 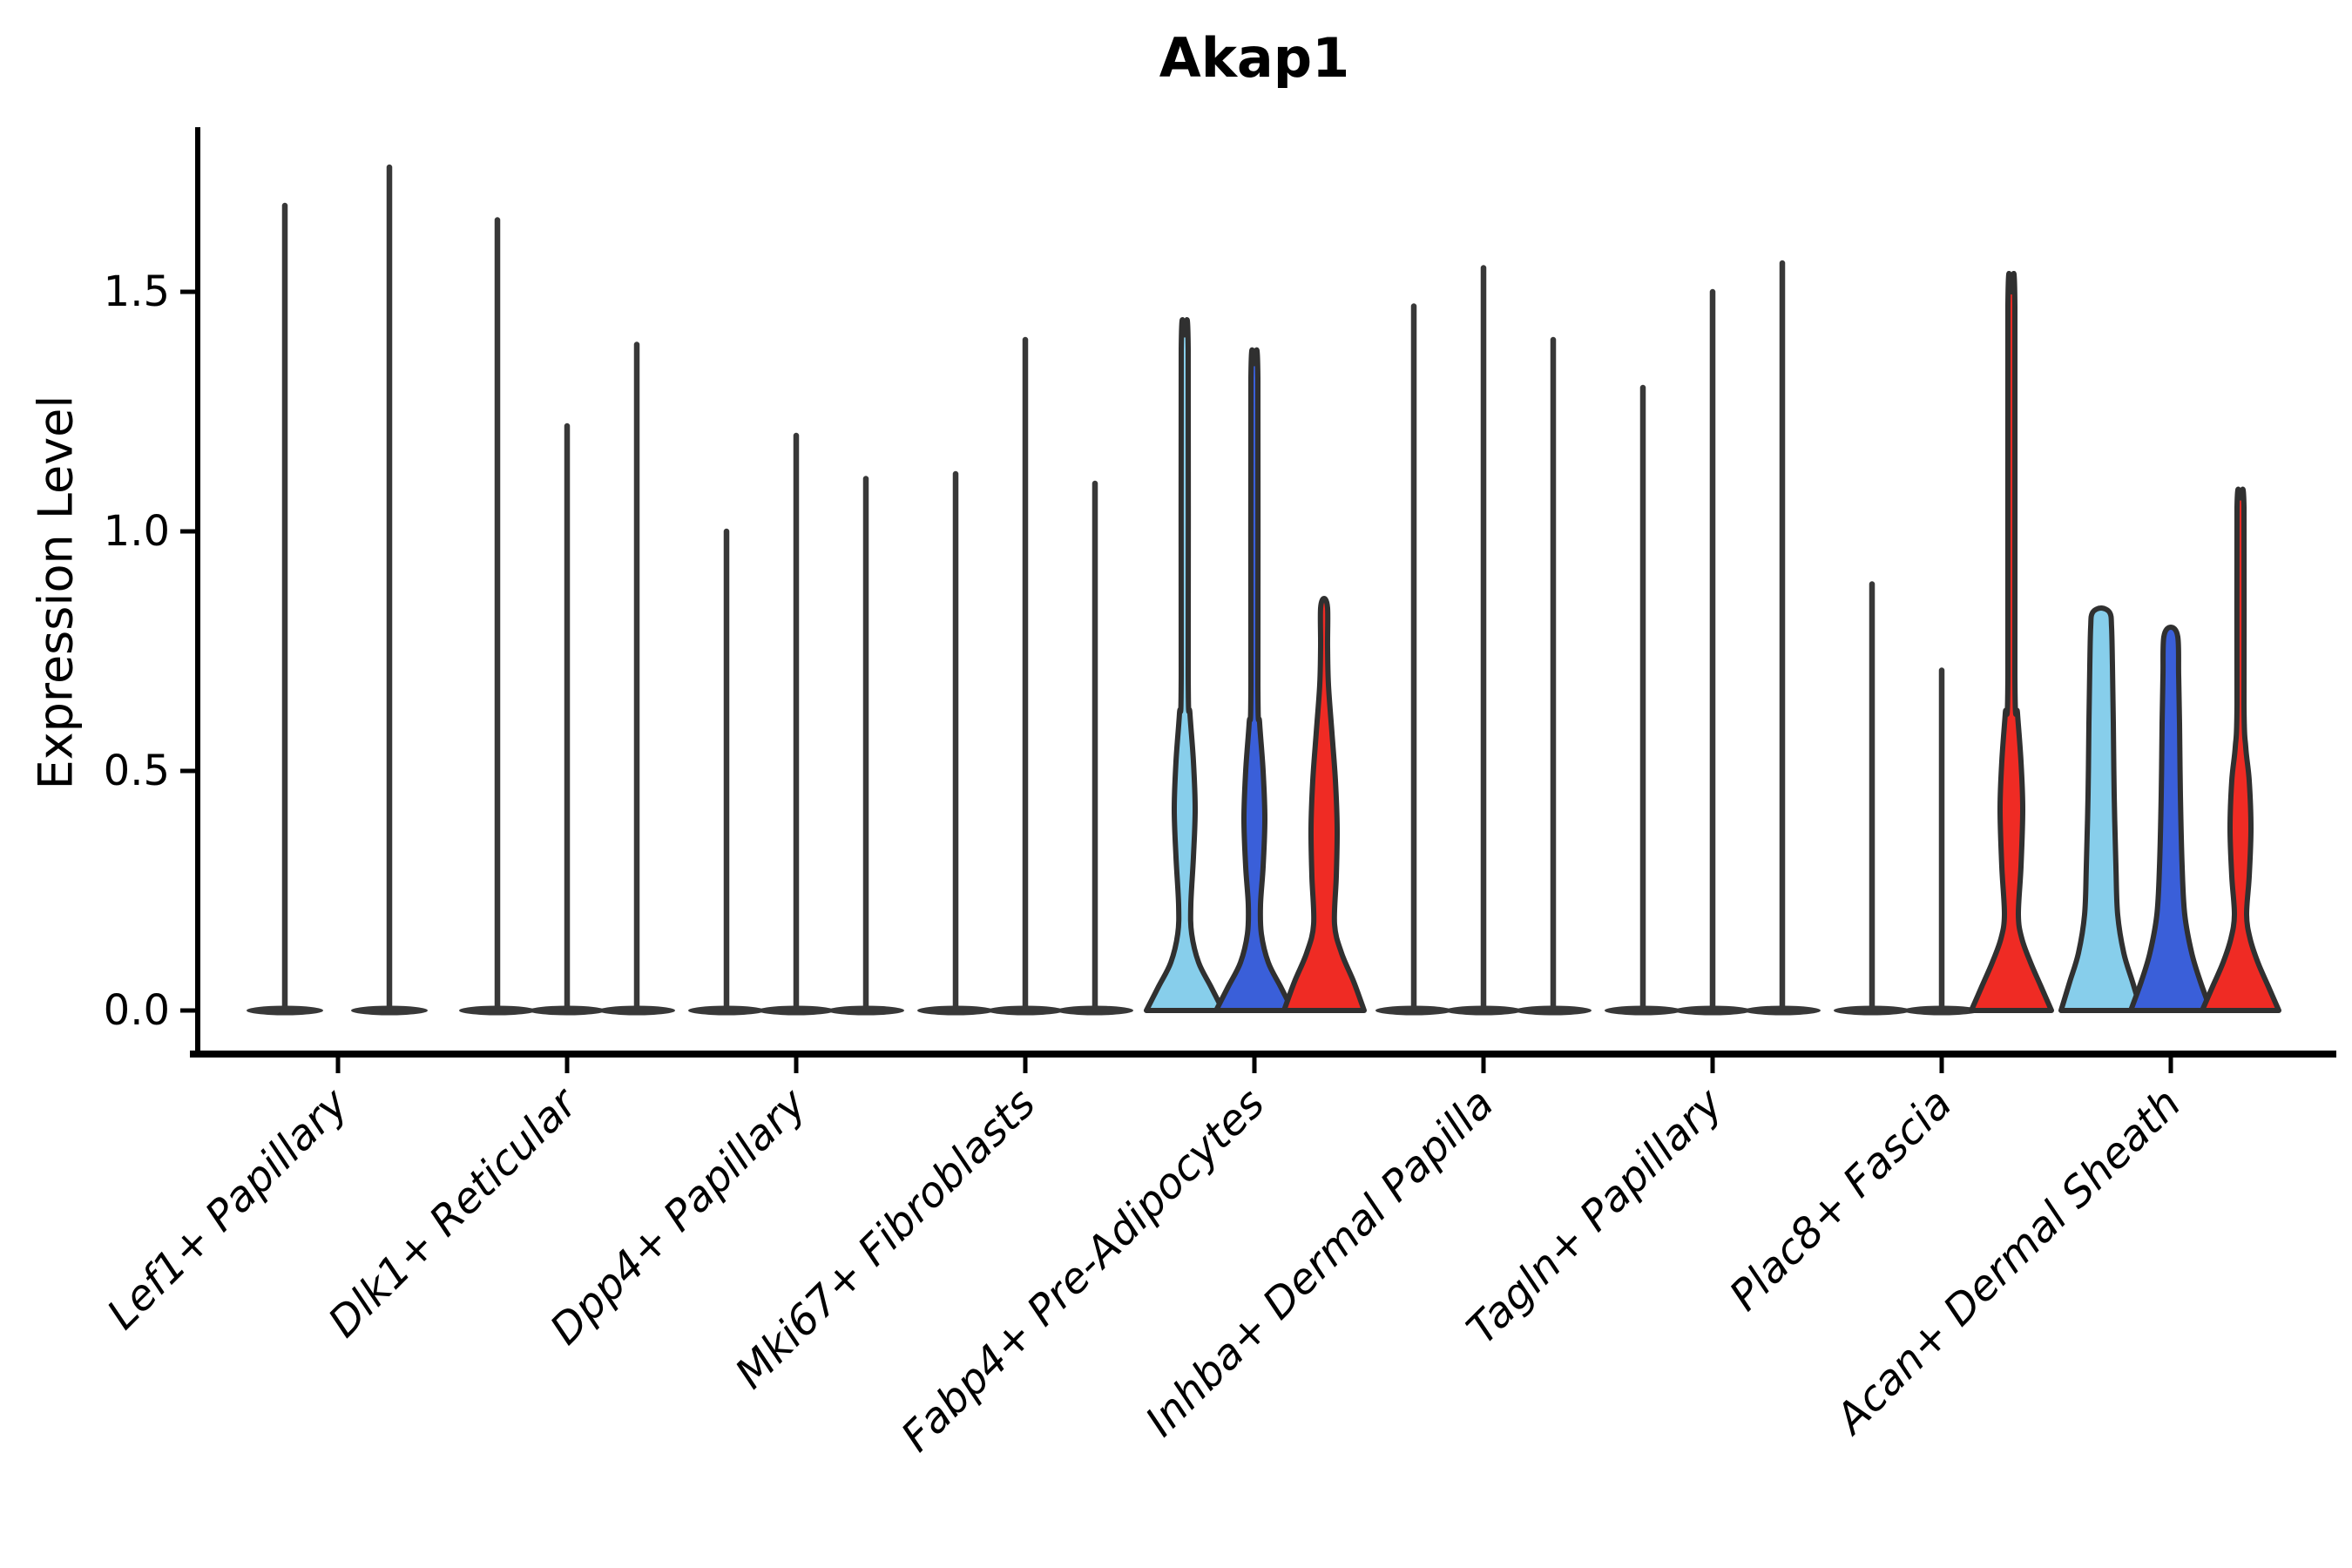 What do you see at coordinates (1254, 680) in the screenshot?
I see `violin-4-1-shape` at bounding box center [1254, 680].